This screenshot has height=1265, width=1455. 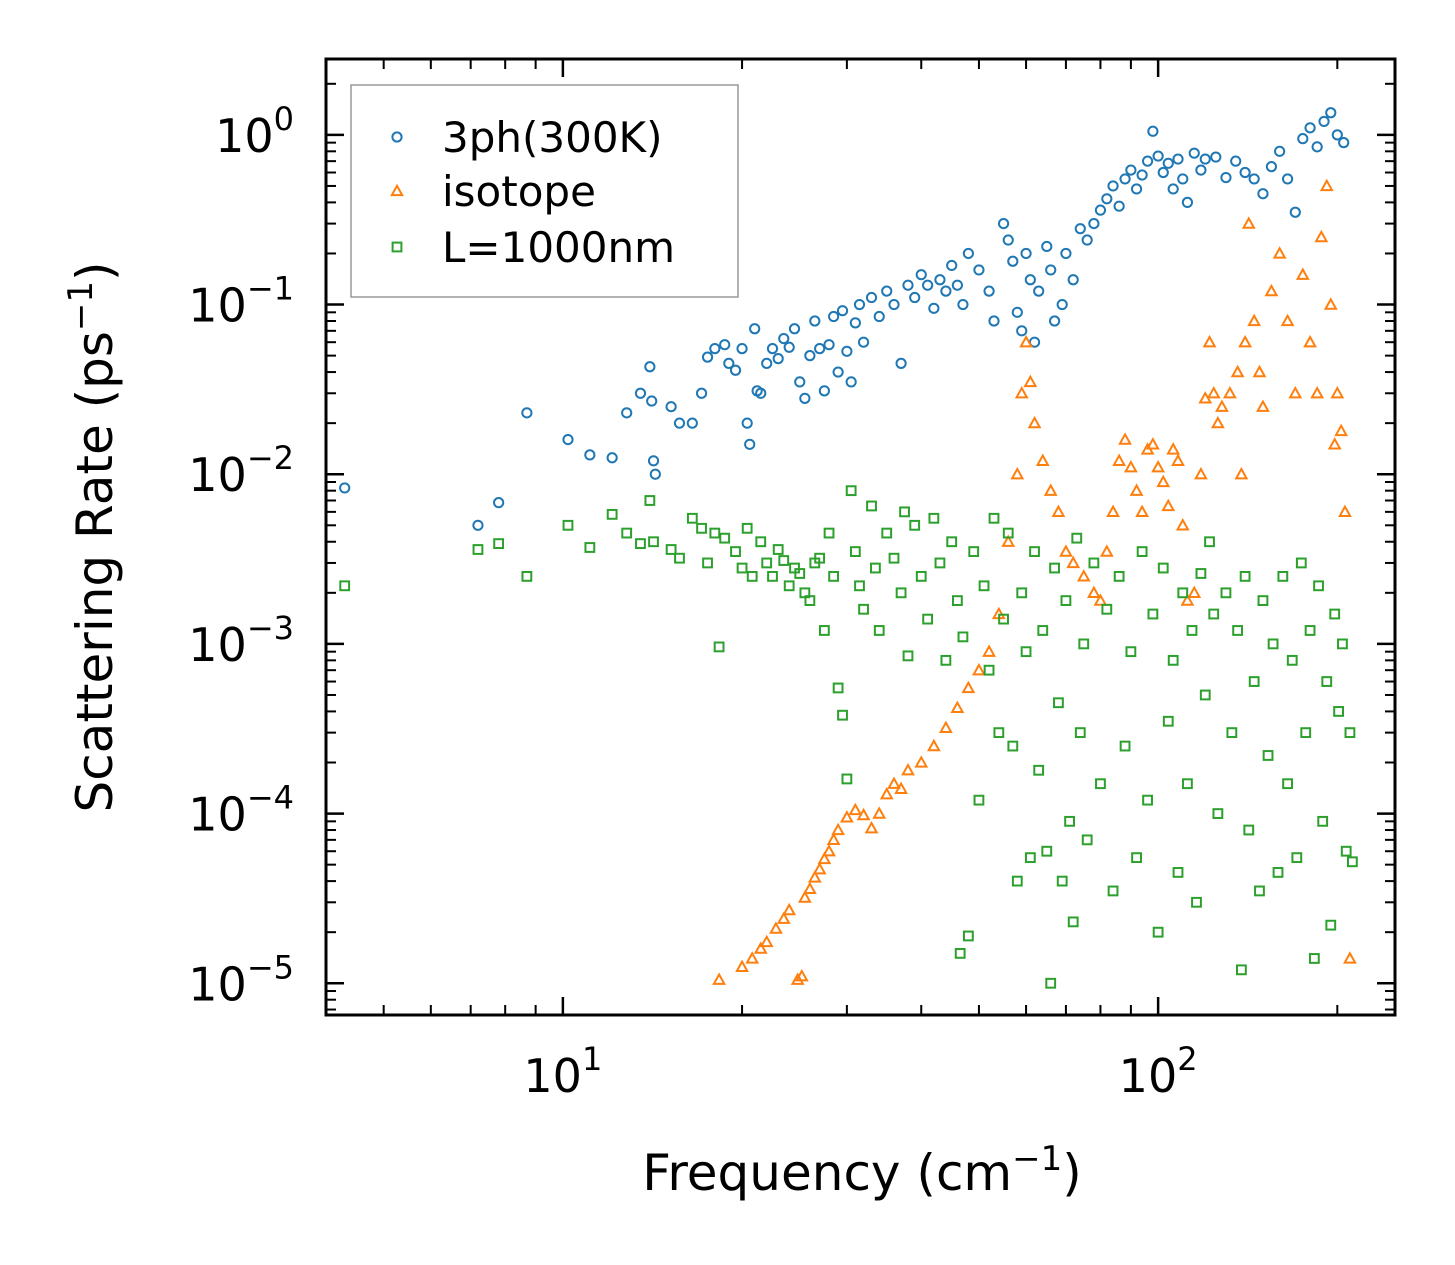 I want to click on y-axis-label-name: Scattering Rate, so click(x=95, y=618).